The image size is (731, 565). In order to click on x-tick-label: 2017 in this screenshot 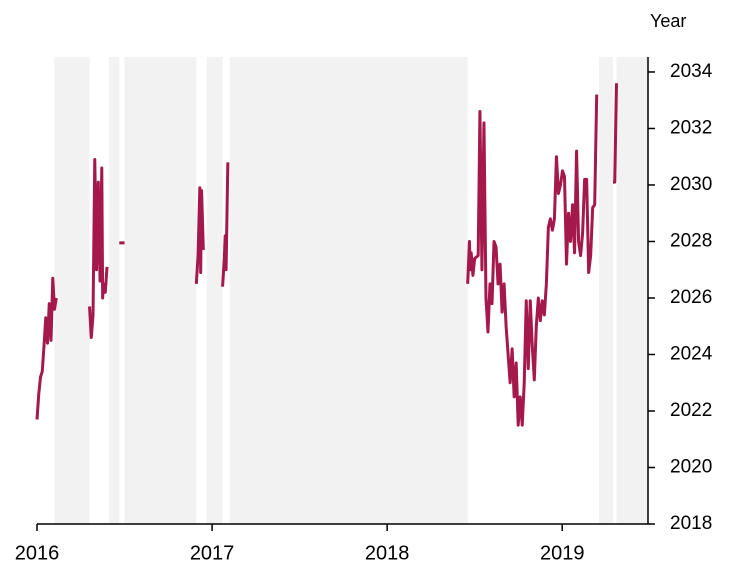, I will do `click(212, 553)`.